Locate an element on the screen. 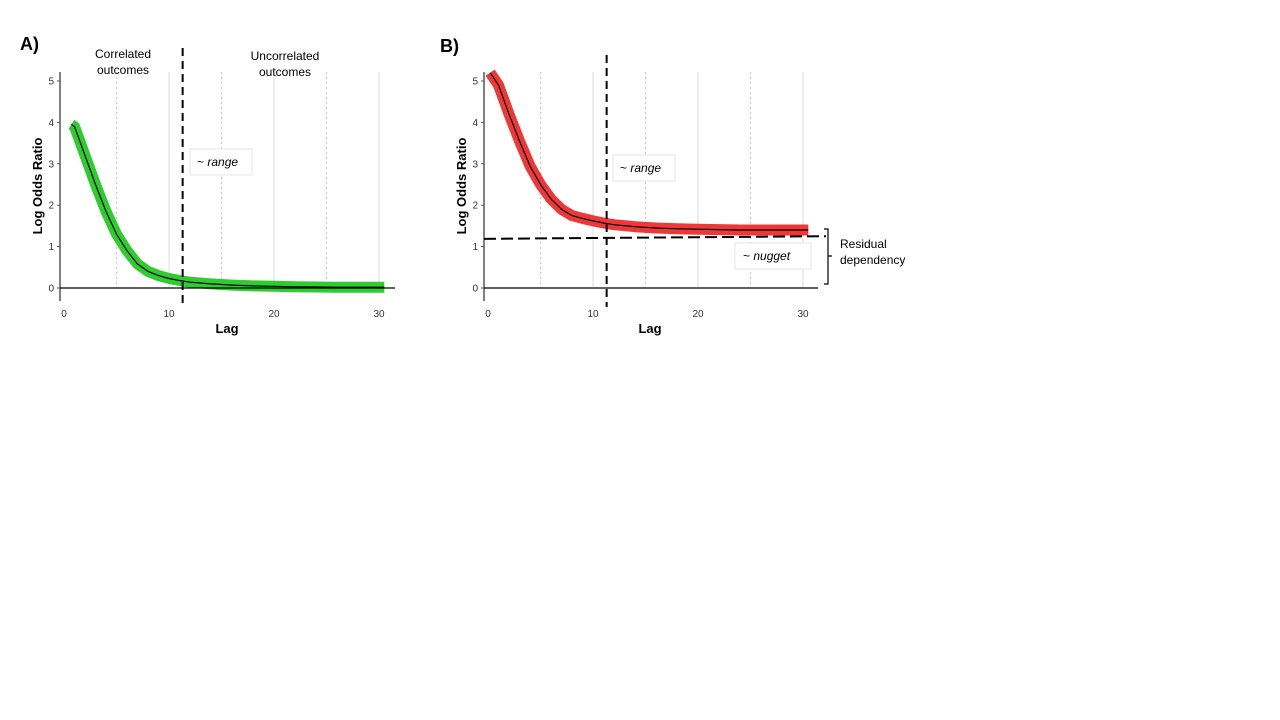 This screenshot has width=1280, height=720. panel-a-y-tick-label: 5 is located at coordinates (51, 82).